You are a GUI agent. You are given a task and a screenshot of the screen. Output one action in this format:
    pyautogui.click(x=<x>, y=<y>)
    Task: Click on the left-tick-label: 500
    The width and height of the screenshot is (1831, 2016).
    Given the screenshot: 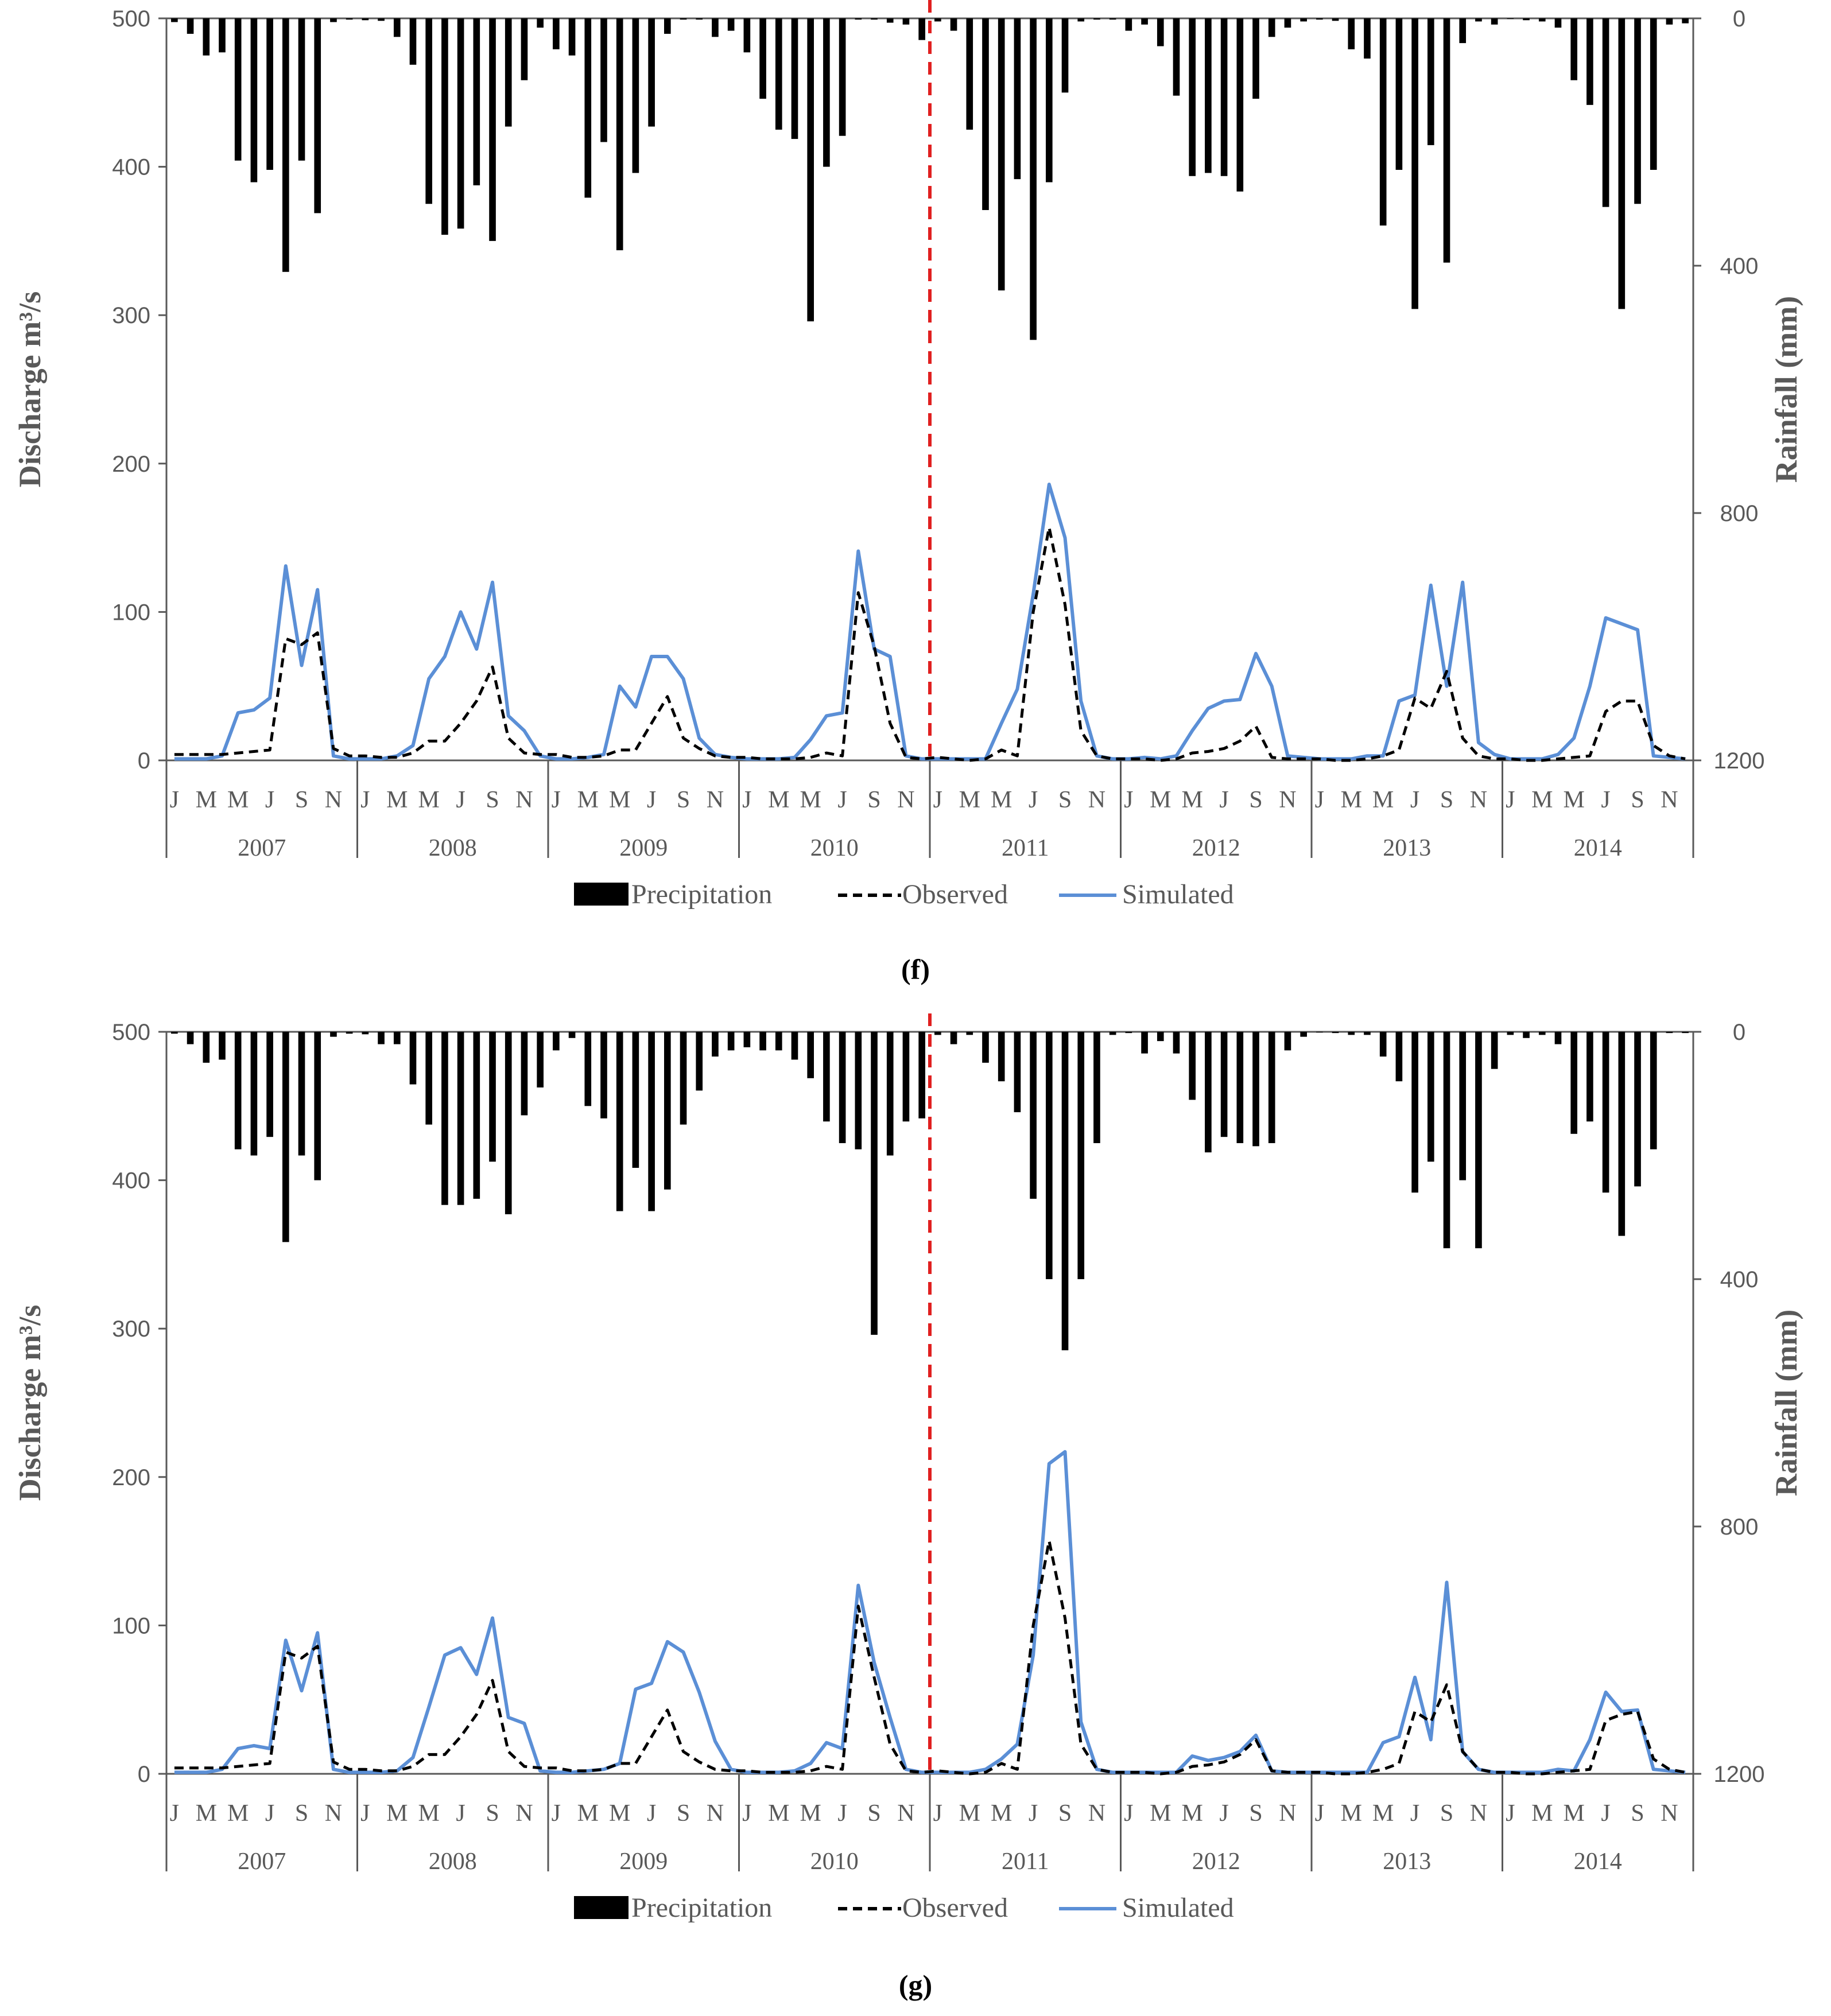 What is the action you would take?
    pyautogui.click(x=131, y=1032)
    